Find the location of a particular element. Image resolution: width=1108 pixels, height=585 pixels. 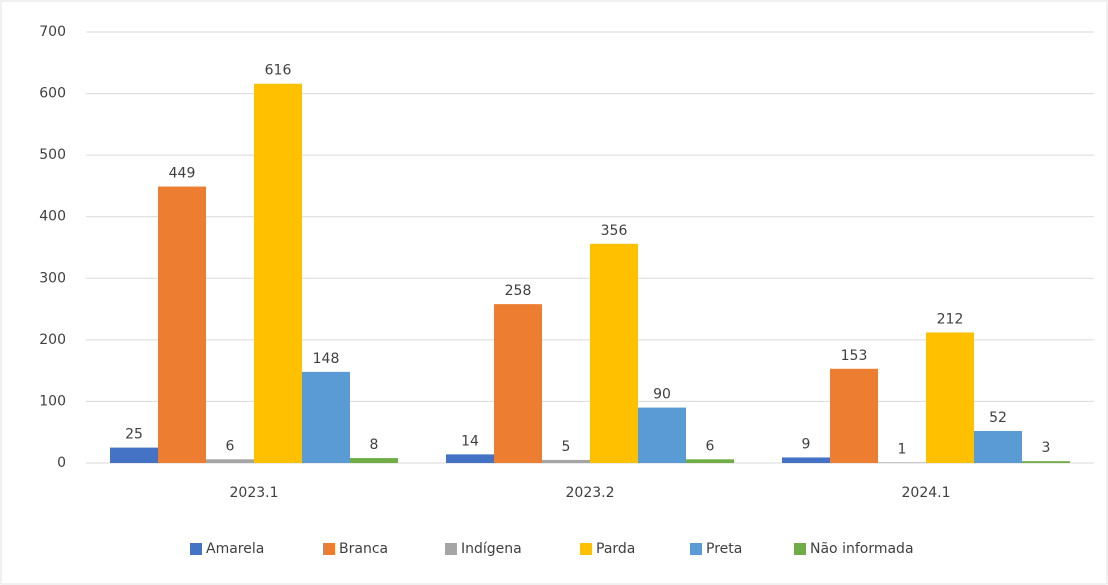

data-label: 9 is located at coordinates (806, 444).